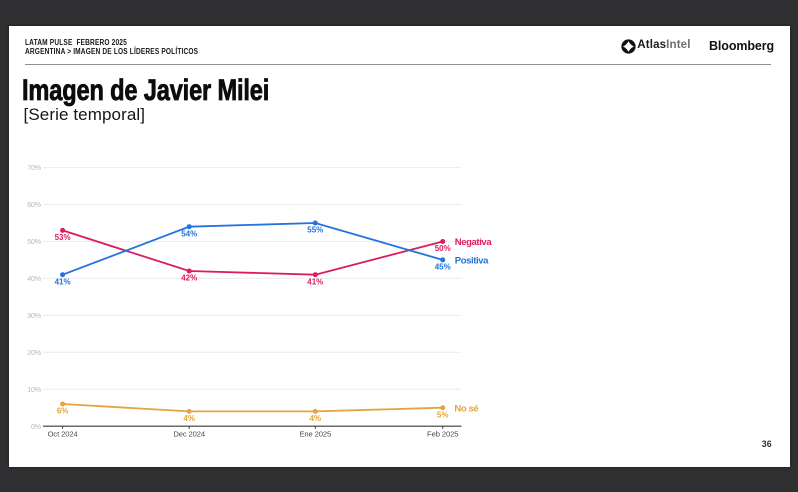 Image resolution: width=798 pixels, height=492 pixels. I want to click on svg-text: 53%, so click(63, 237).